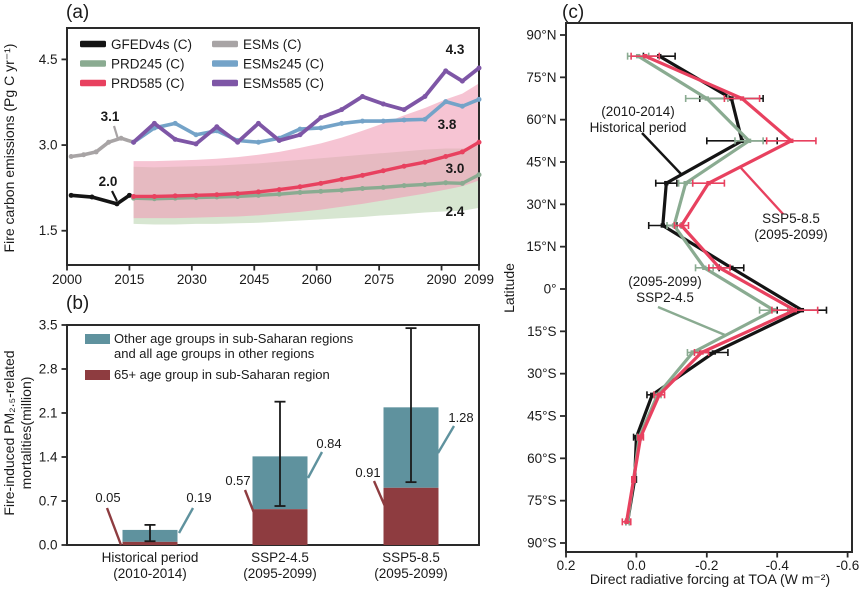 The height and width of the screenshot is (589, 864). I want to click on panel-c-x-tick-label: -0.4, so click(778, 565).